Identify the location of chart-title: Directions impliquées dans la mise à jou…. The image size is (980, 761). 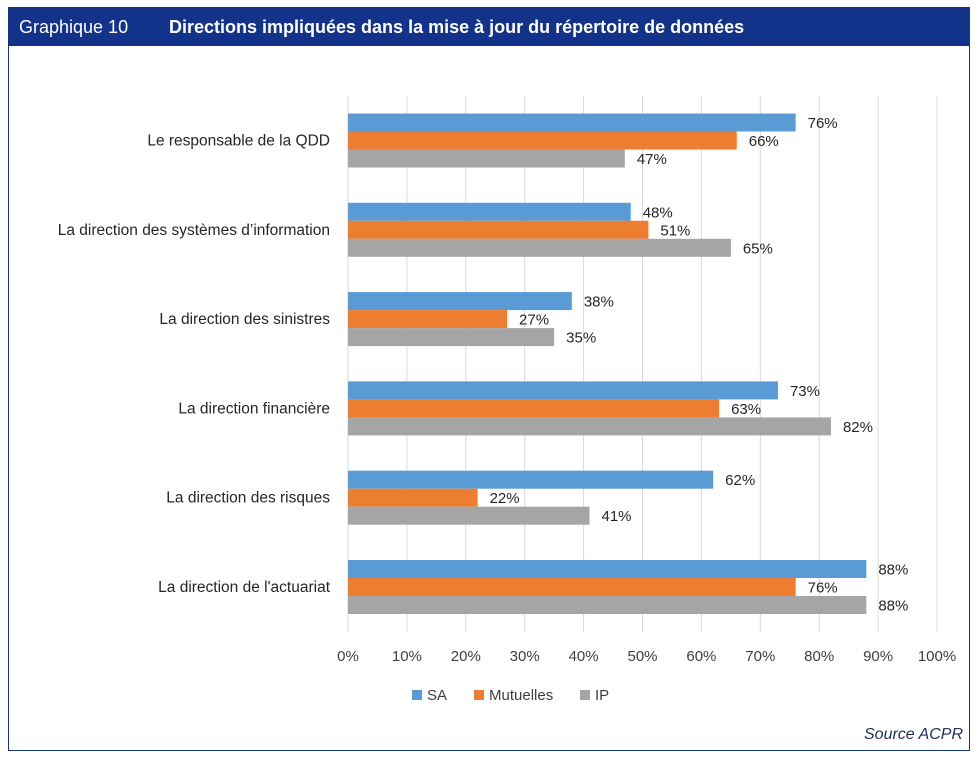
(457, 27).